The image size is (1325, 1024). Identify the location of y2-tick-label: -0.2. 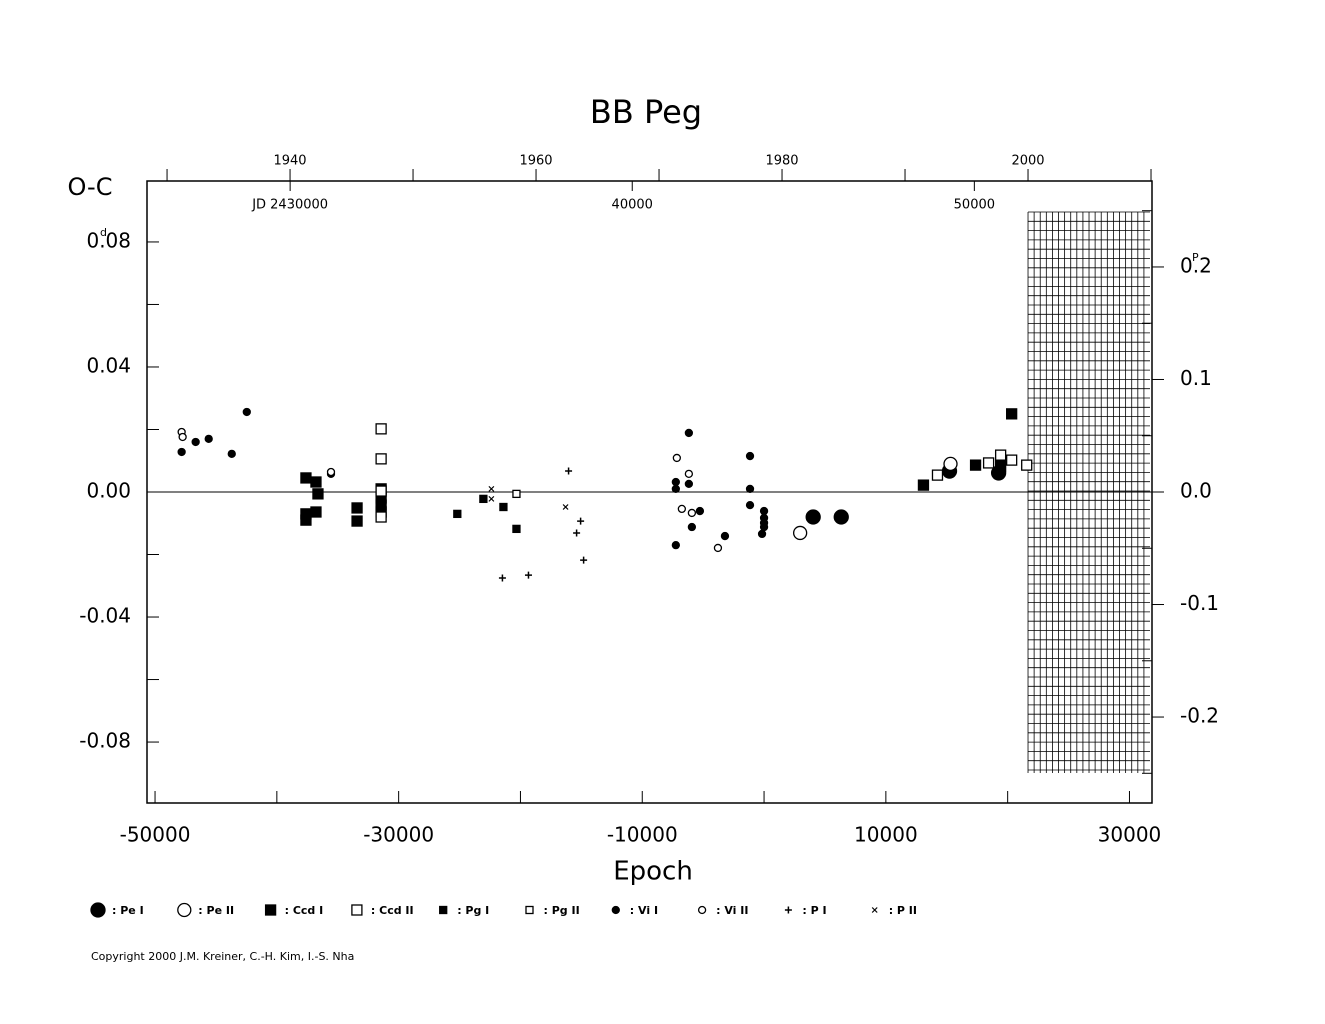
(1199, 716).